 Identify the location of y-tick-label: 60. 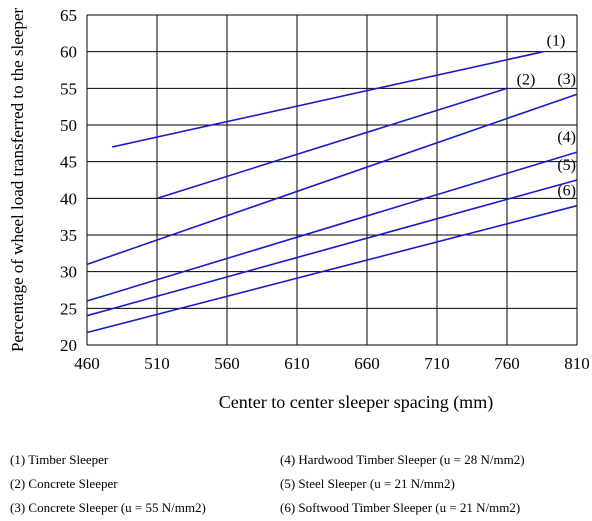
(68, 52).